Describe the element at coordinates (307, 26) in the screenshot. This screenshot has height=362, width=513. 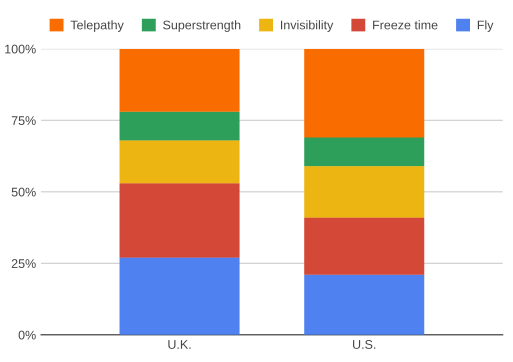
I see `legend-label: Invisibility` at that location.